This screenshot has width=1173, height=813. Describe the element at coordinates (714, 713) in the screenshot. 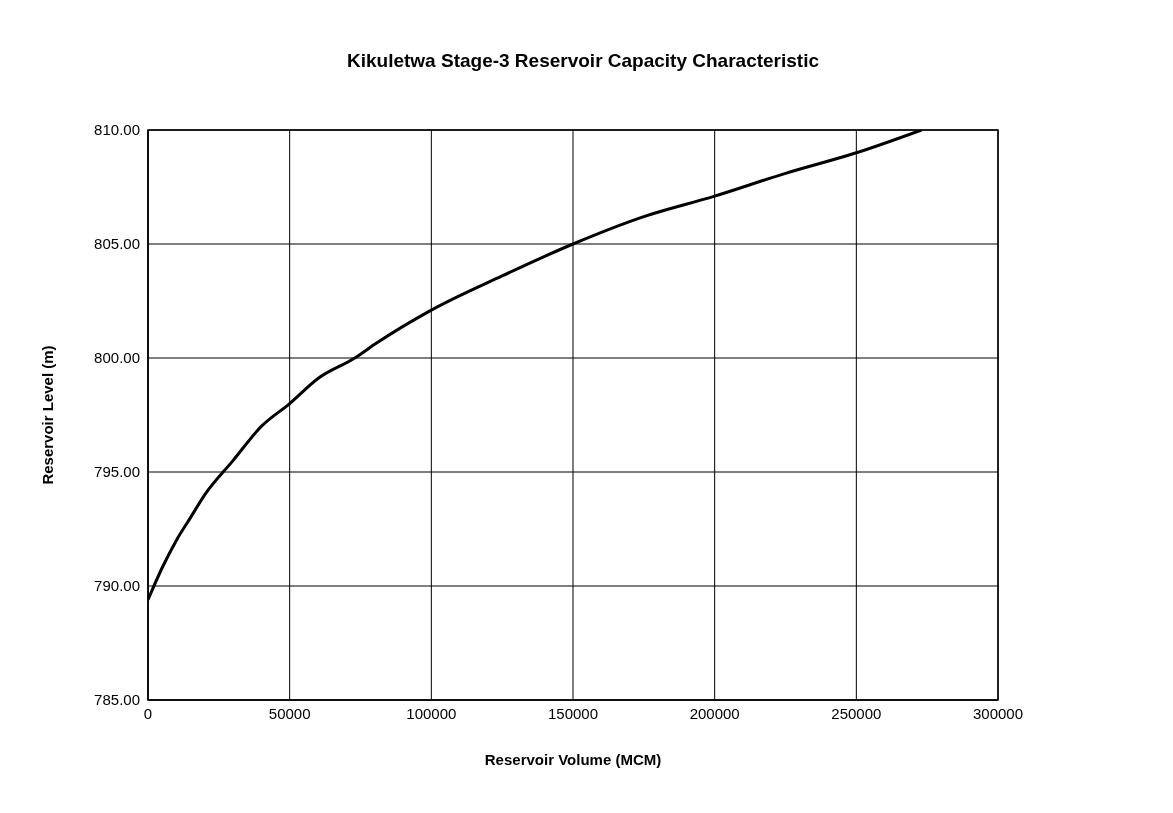

I see `x-tick-label: 200000` at that location.